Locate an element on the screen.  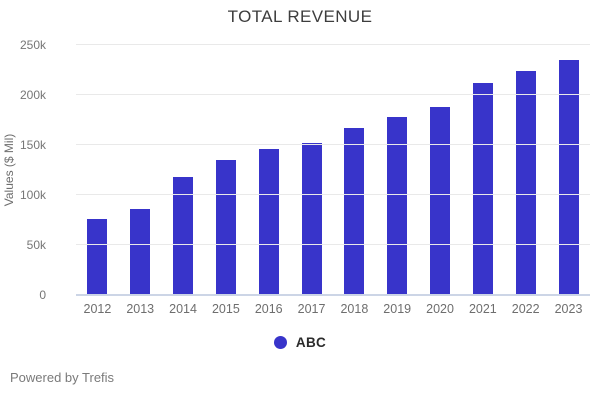
y-axis-ticks: 0 50k 100k 150k 200k 250k is located at coordinates (30, 170).